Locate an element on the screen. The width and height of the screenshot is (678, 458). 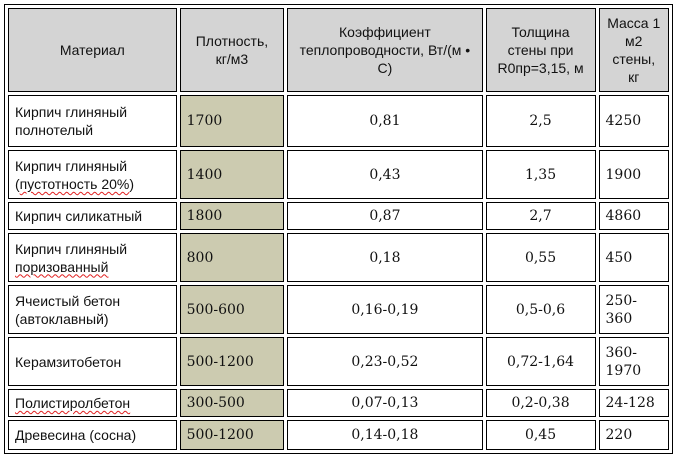
header-material: Материал is located at coordinates (92, 50).